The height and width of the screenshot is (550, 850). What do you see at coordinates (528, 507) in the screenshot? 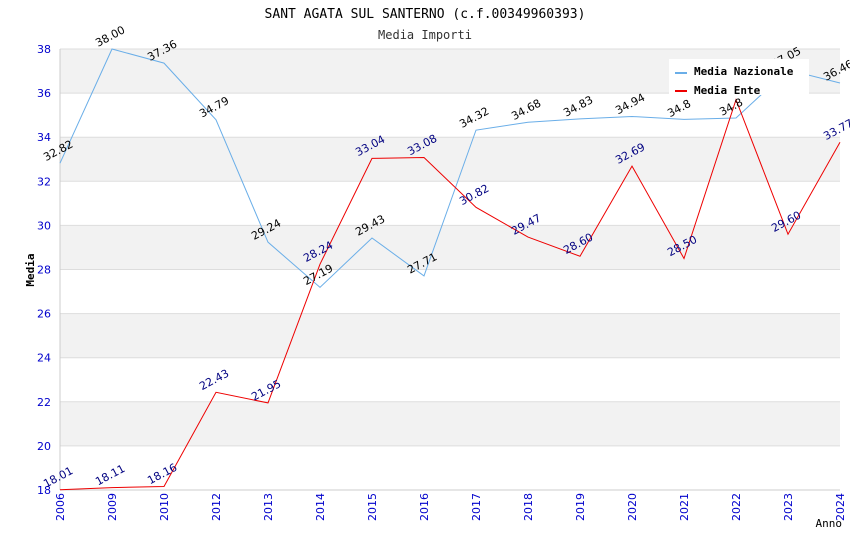
I see `x-tick-label: 2018` at bounding box center [528, 507].